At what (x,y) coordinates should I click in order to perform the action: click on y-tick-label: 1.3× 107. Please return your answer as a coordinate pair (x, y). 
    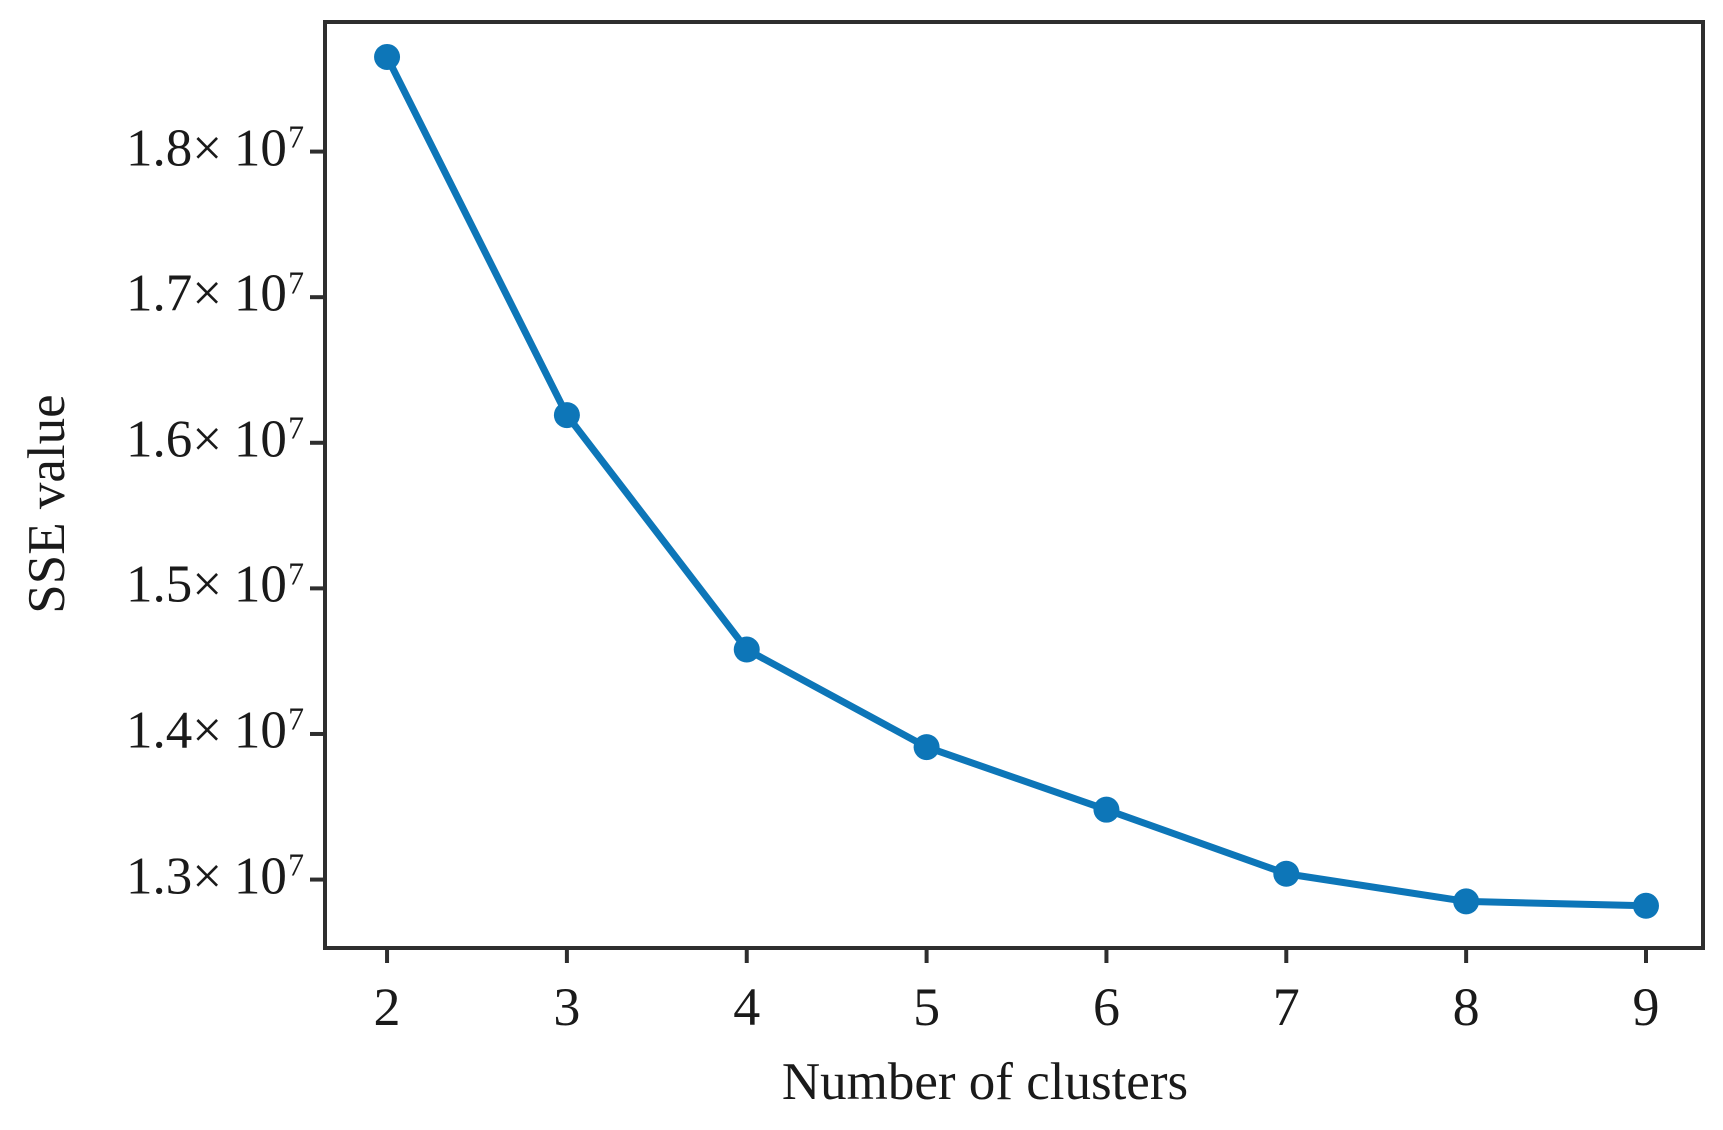
    Looking at the image, I should click on (215, 876).